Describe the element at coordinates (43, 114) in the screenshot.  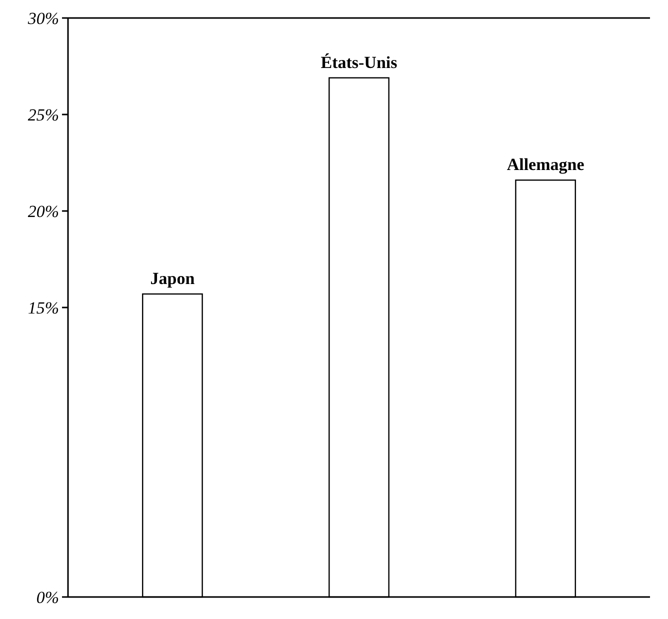
I see `y-tick-label: 25%` at that location.